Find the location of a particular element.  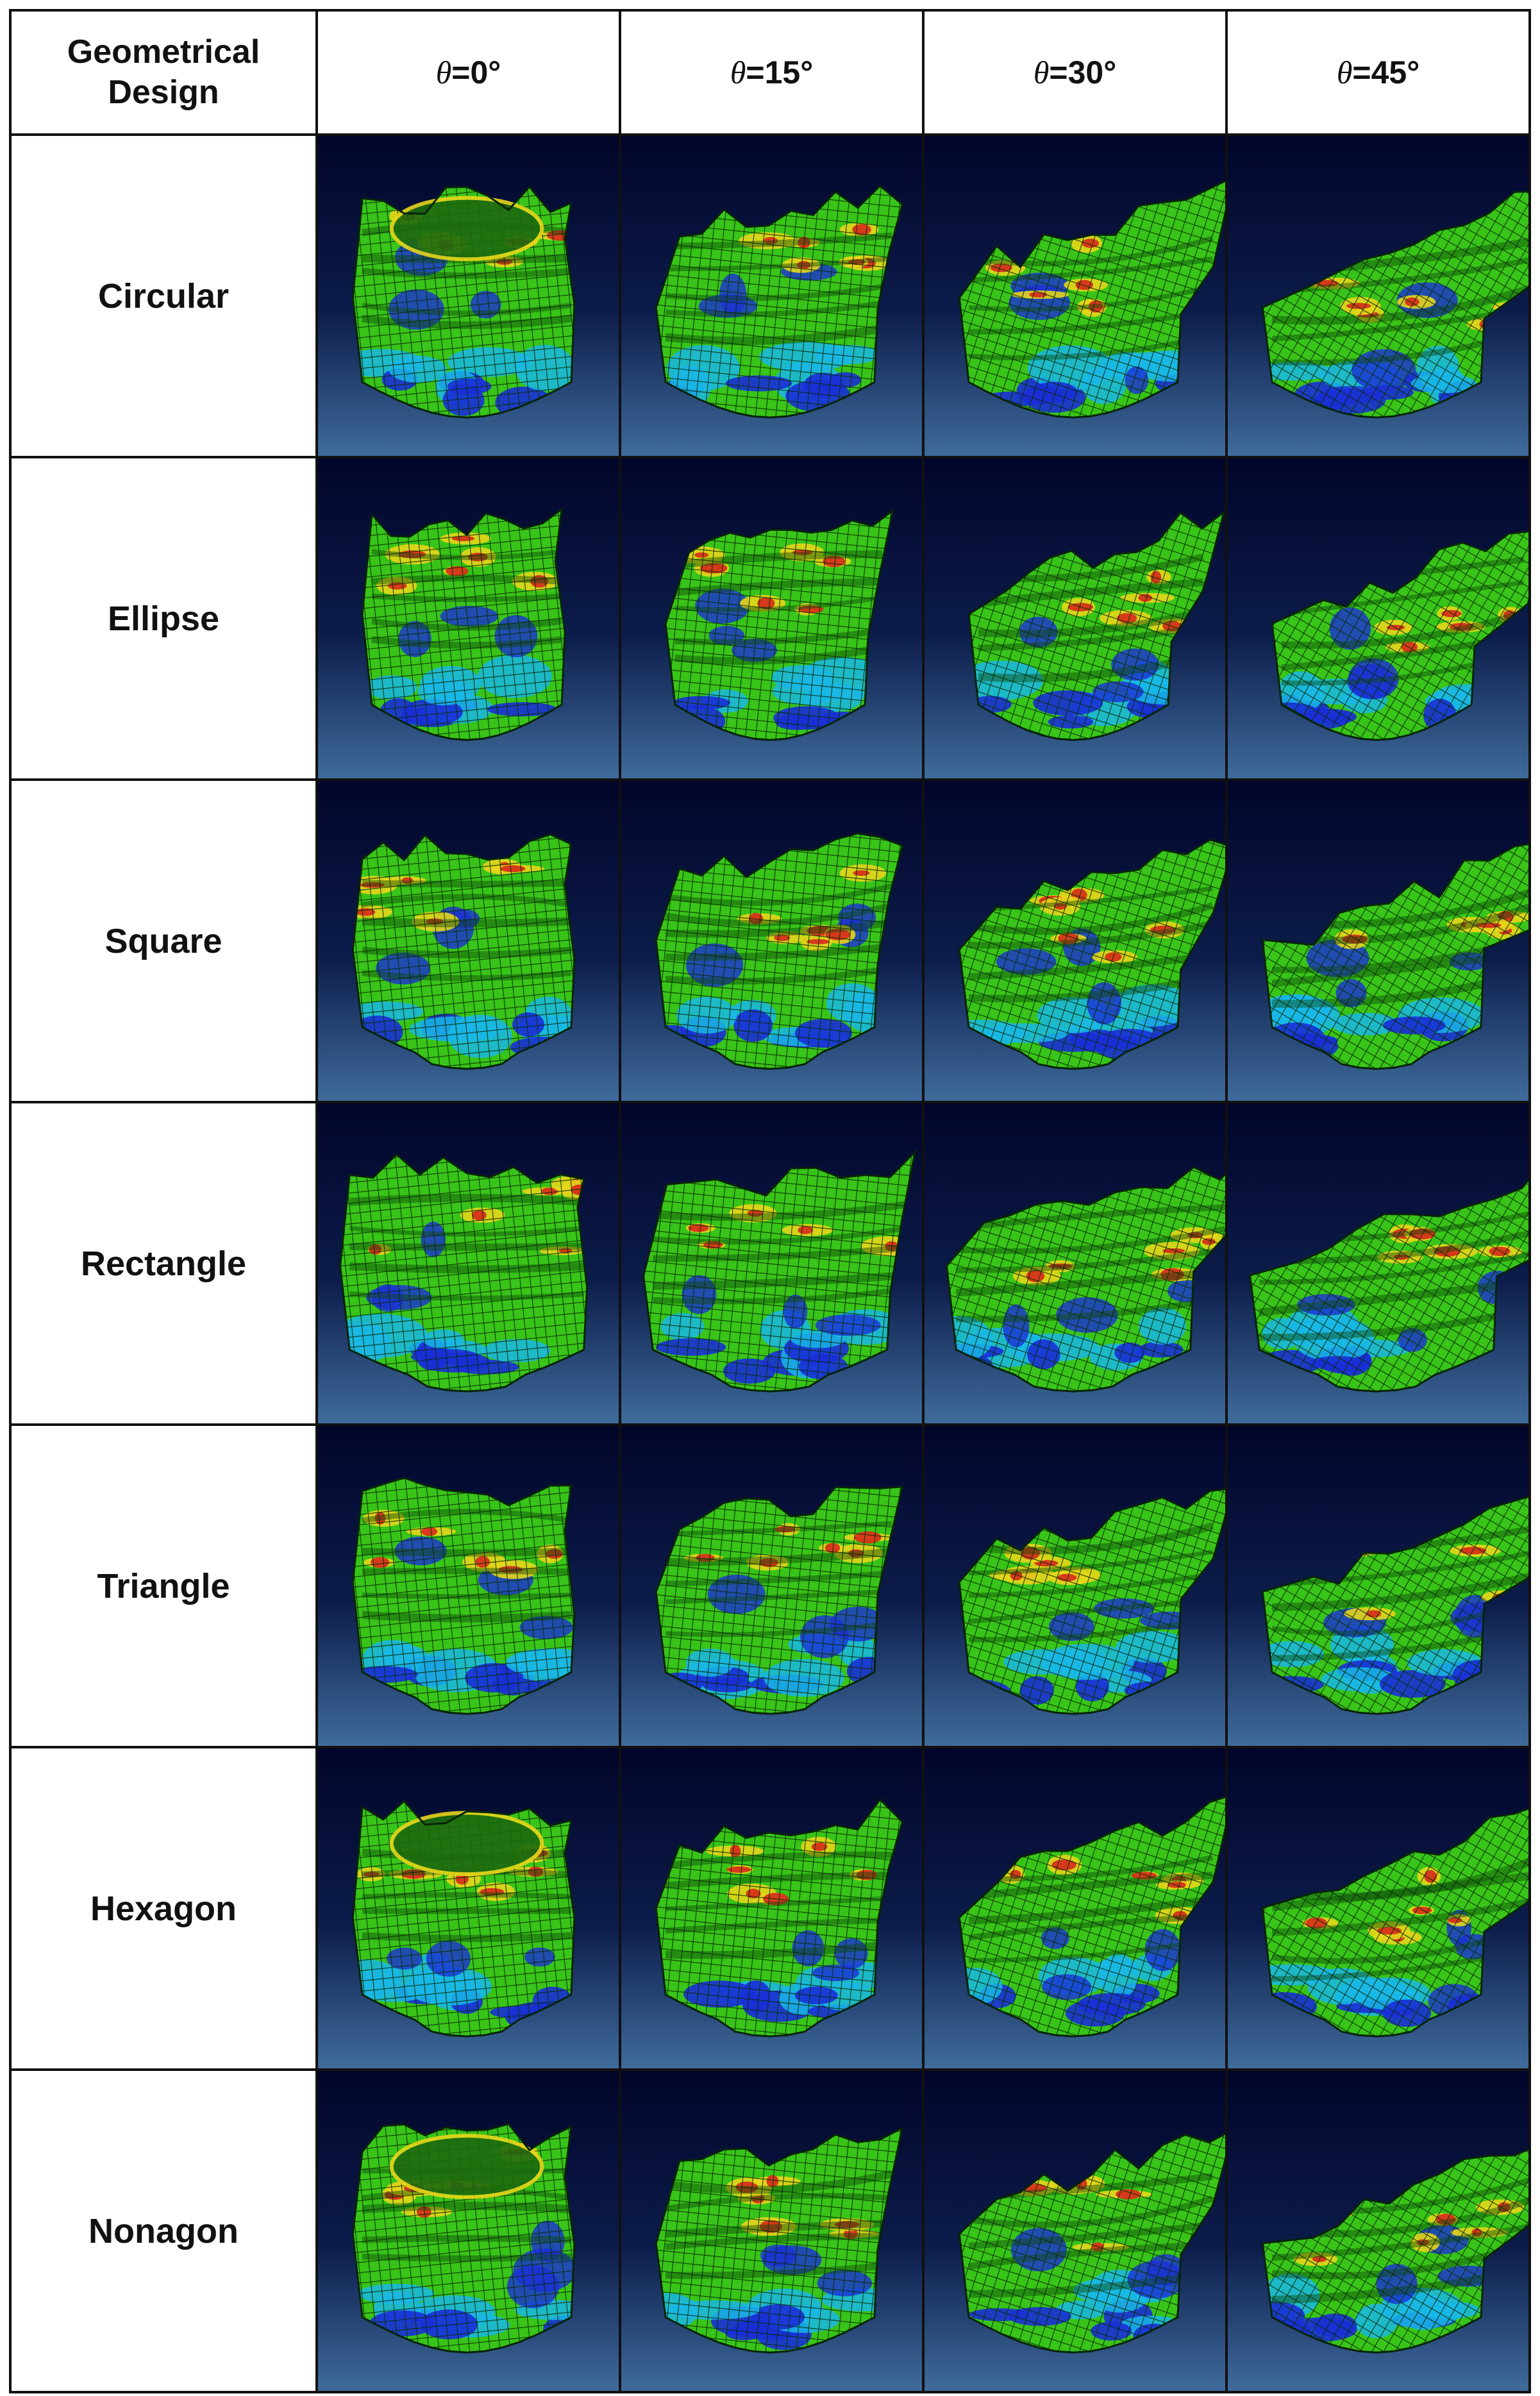

row-label-circular: Circular is located at coordinates (163, 295).